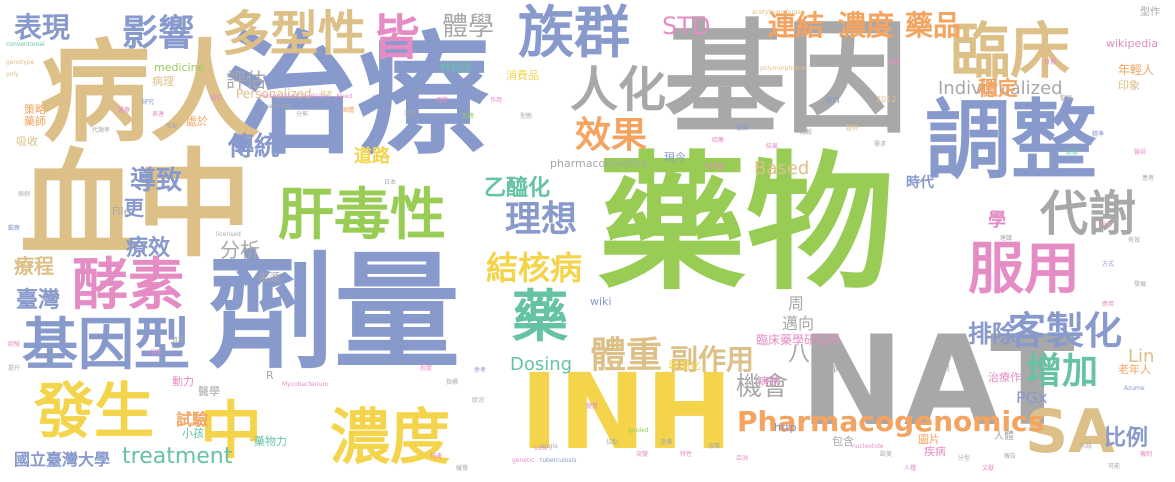 The width and height of the screenshot is (1175, 482). What do you see at coordinates (992, 334) in the screenshot?
I see `word: 排除` at bounding box center [992, 334].